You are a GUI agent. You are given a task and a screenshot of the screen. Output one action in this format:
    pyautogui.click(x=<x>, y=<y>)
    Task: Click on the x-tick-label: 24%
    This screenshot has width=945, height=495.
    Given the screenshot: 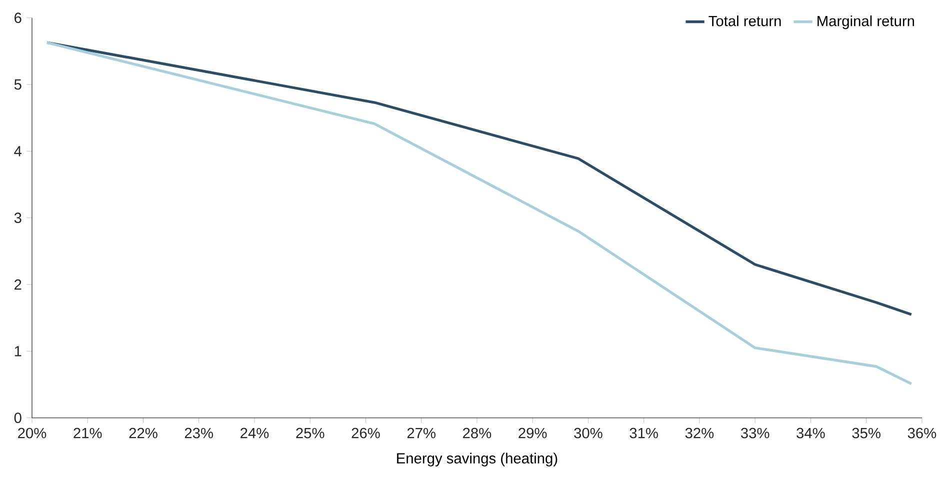 What is the action you would take?
    pyautogui.click(x=254, y=433)
    